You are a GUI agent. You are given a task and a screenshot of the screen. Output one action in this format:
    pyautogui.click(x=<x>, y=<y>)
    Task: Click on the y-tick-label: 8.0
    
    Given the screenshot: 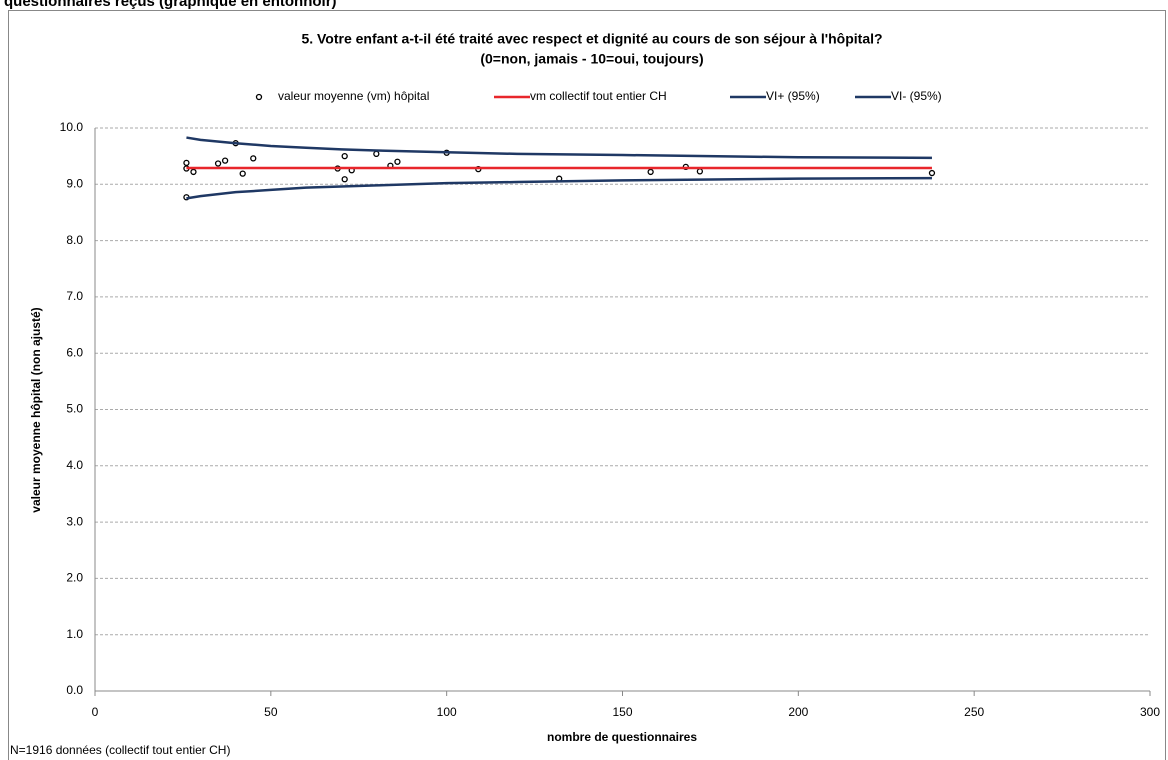 What is the action you would take?
    pyautogui.click(x=74, y=240)
    